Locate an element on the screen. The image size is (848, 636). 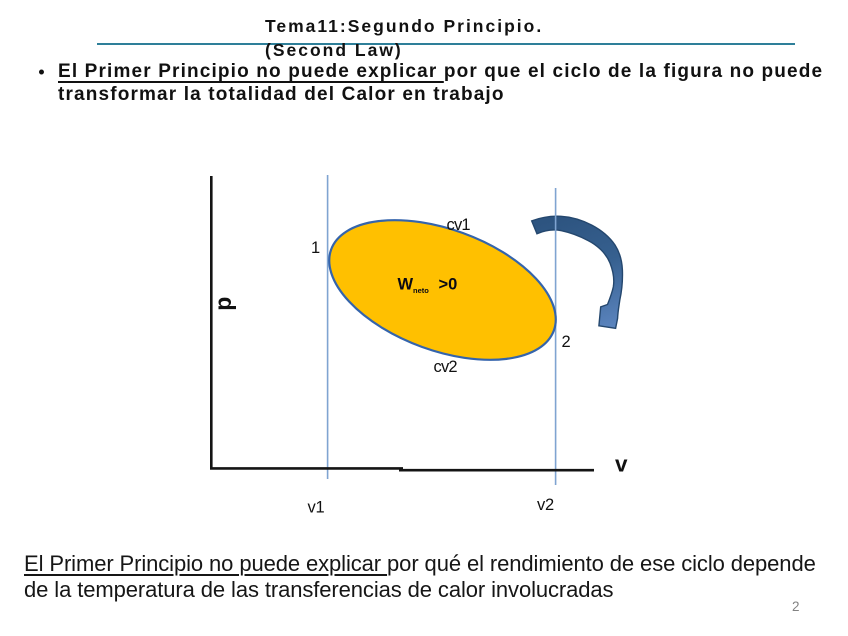
svg-text: 2 is located at coordinates (566, 342).